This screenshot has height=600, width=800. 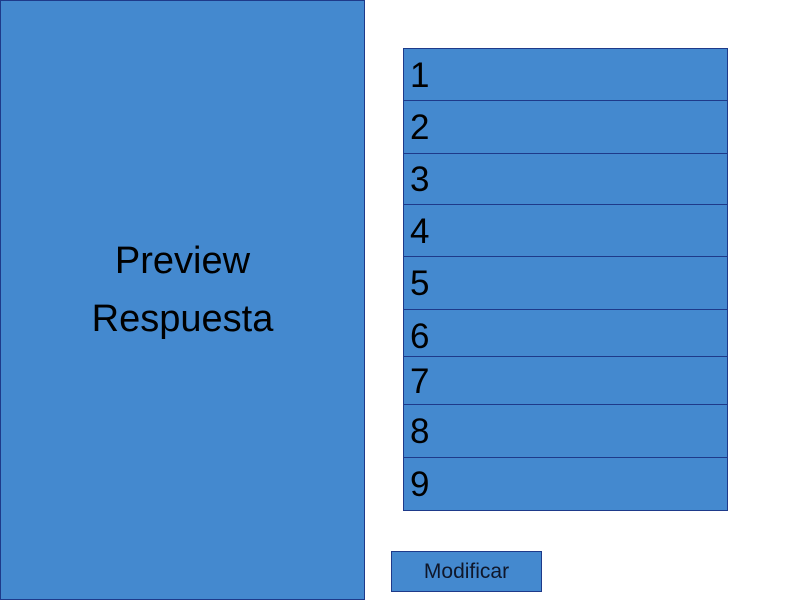 What do you see at coordinates (565, 381) in the screenshot?
I see `list-item: 7` at bounding box center [565, 381].